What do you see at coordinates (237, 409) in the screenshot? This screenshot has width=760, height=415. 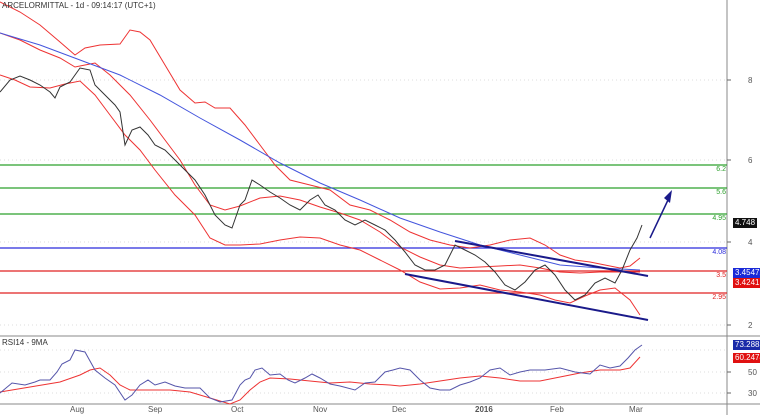 I see `x-label-oct: Oct` at bounding box center [237, 409].